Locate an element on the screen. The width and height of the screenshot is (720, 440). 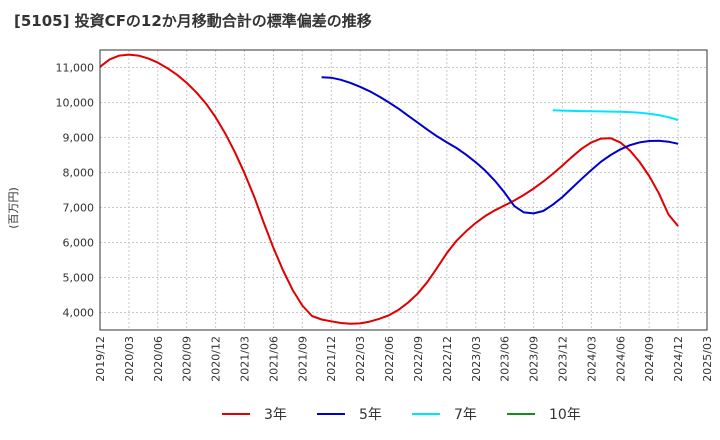
x-tick-label: 2023/12 is located at coordinates (562, 359).